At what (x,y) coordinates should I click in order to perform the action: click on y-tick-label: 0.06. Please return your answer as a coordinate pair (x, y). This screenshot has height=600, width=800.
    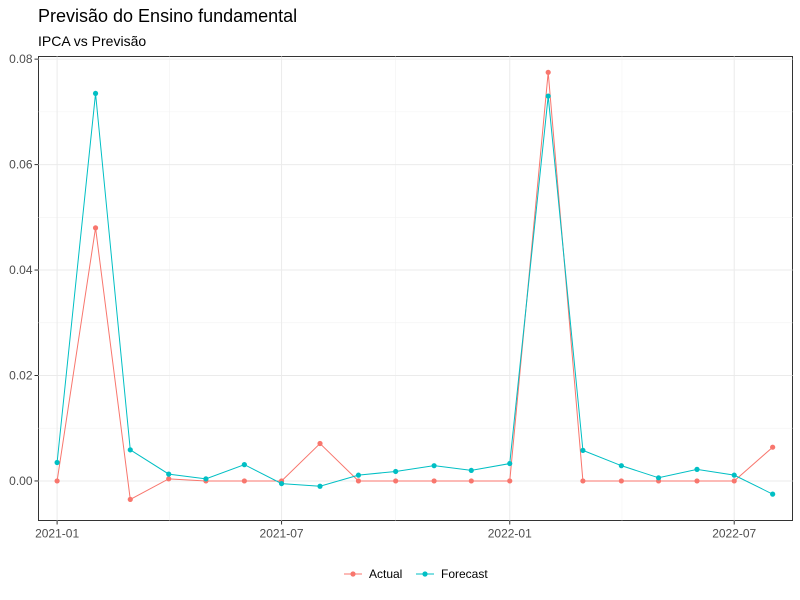
    Looking at the image, I should click on (21, 165).